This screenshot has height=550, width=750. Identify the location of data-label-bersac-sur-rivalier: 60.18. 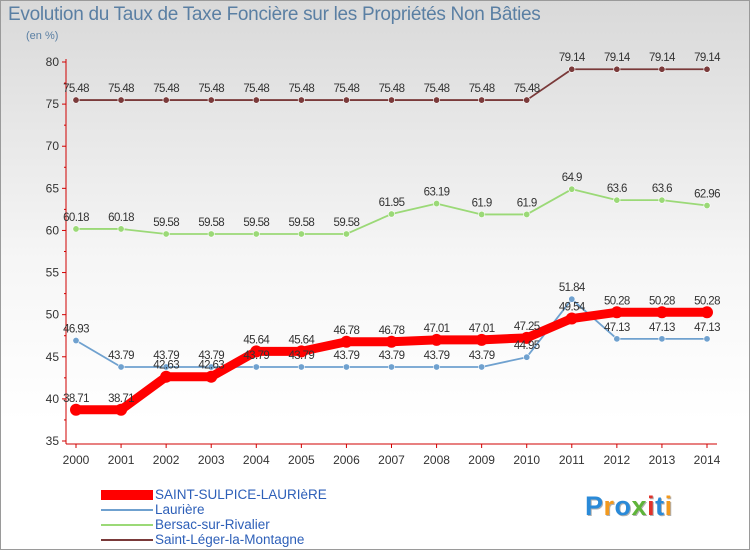
(121, 218).